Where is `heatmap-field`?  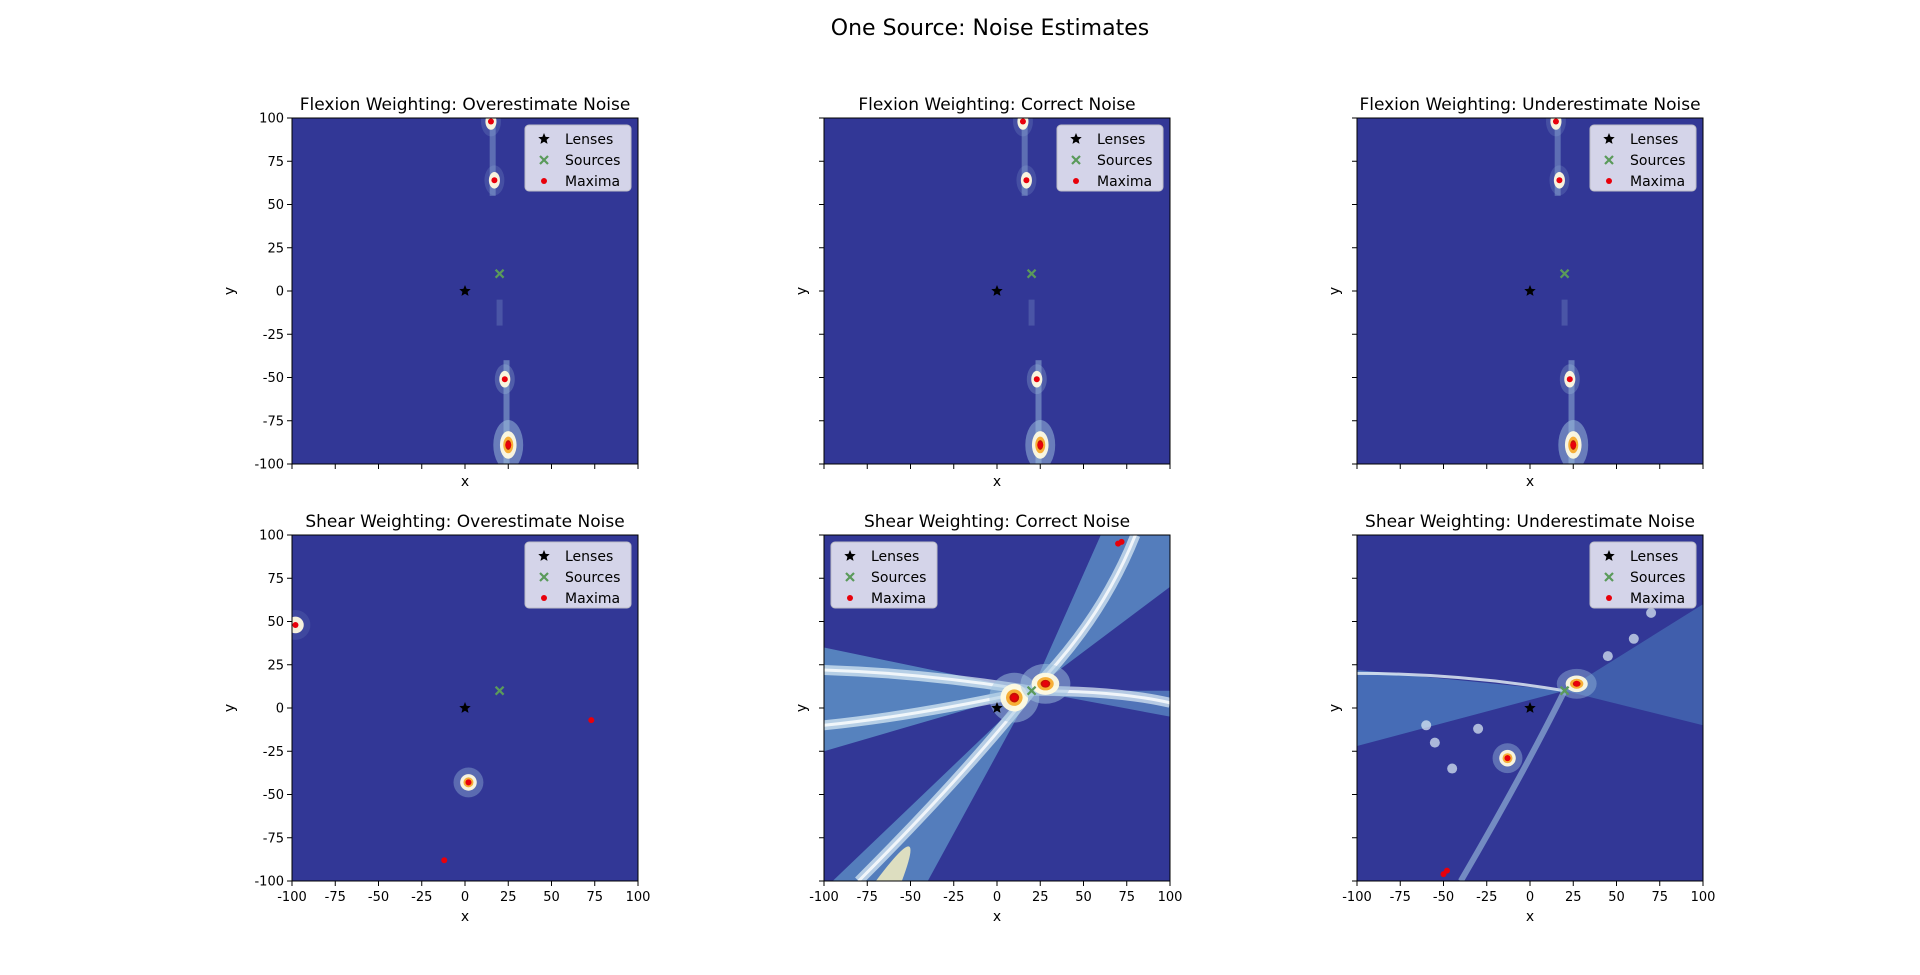
heatmap-field is located at coordinates (1530, 742).